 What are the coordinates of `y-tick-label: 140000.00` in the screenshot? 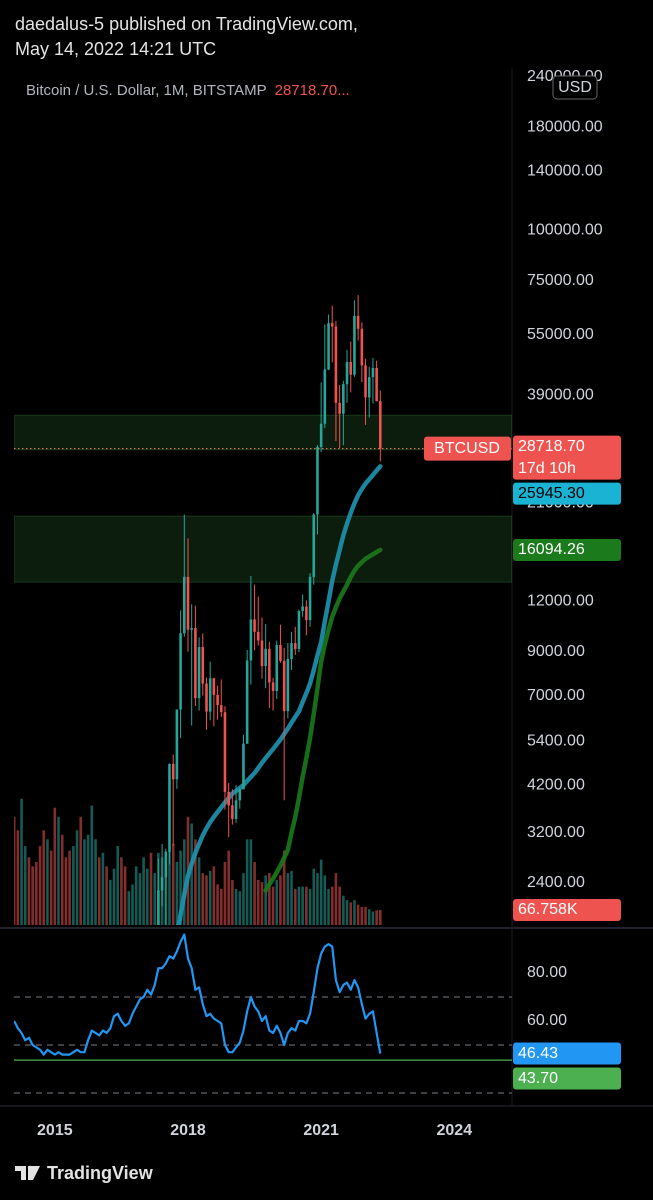 It's located at (565, 171).